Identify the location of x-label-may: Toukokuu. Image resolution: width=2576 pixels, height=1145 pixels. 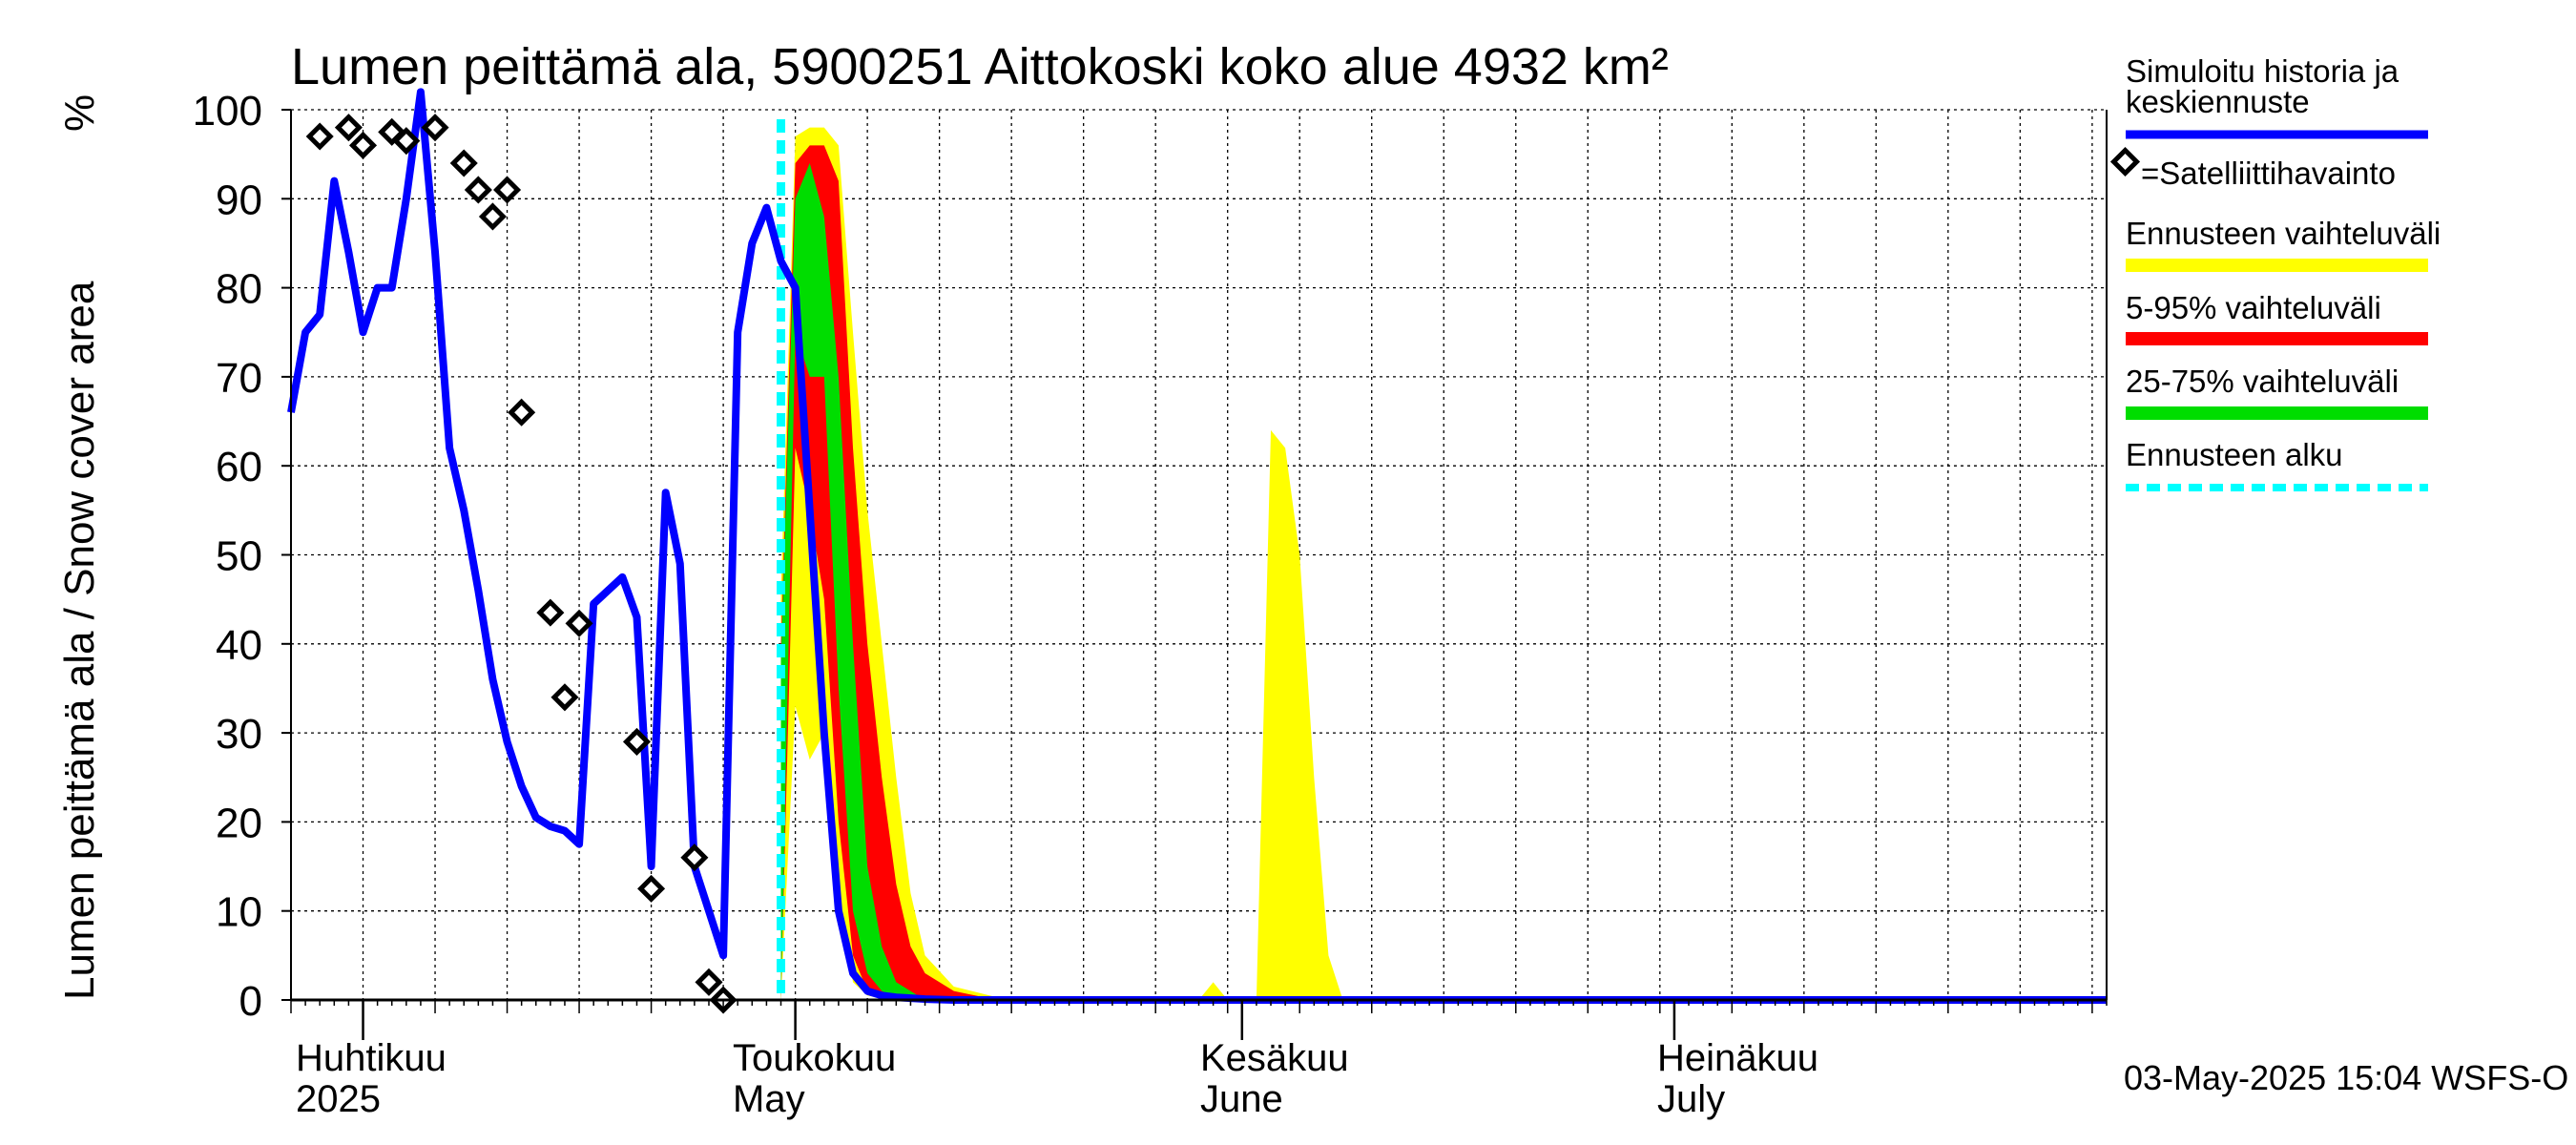
(814, 1058).